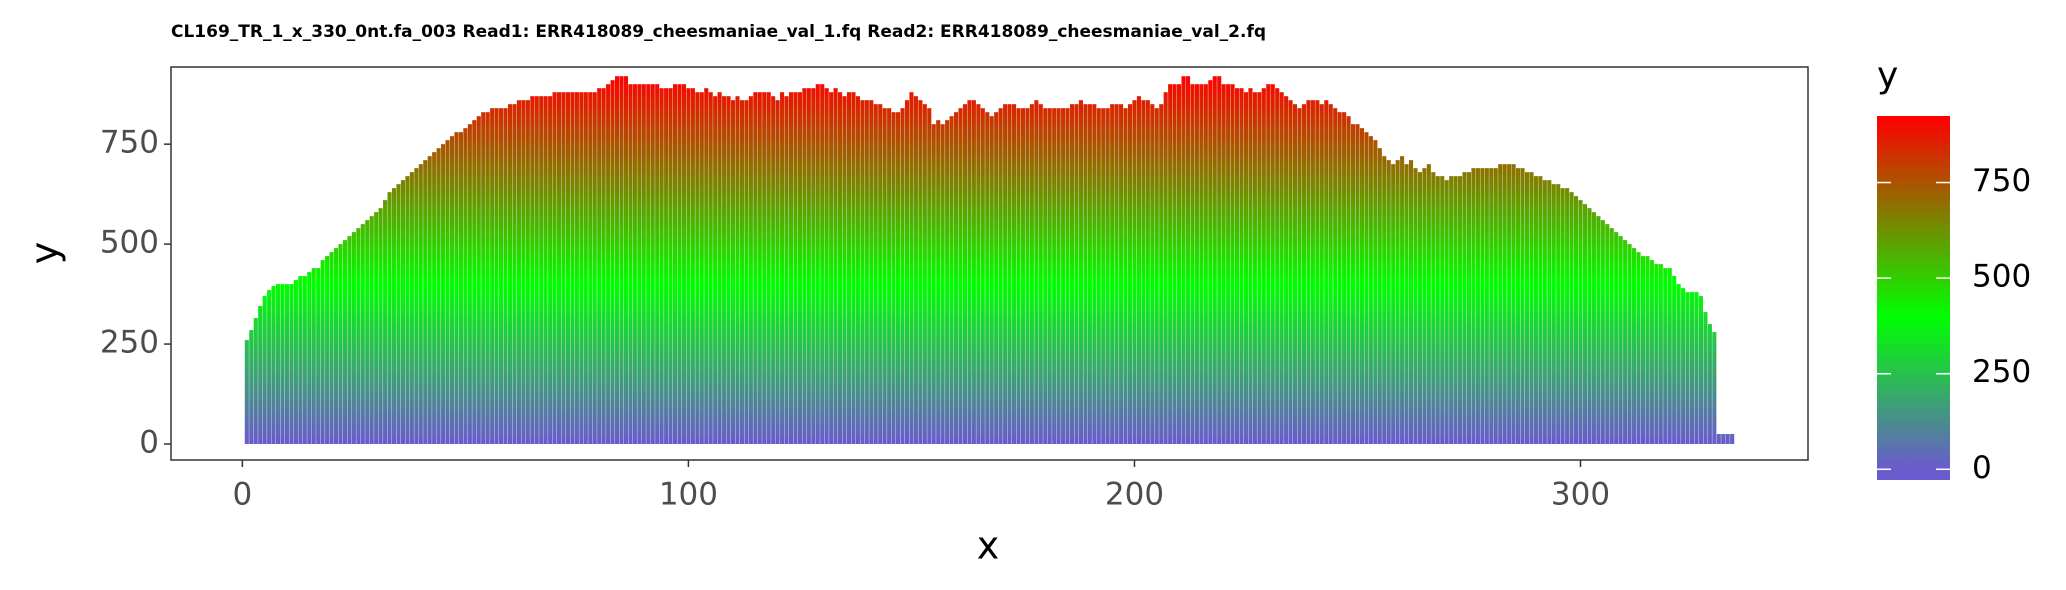 This screenshot has width=2066, height=590. What do you see at coordinates (688, 495) in the screenshot?
I see `x-tick-label: 100` at bounding box center [688, 495].